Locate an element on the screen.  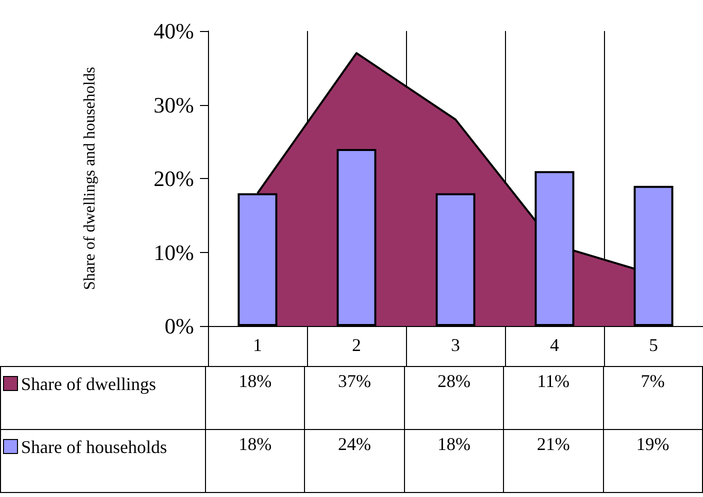
data-label: 19% is located at coordinates (652, 461).